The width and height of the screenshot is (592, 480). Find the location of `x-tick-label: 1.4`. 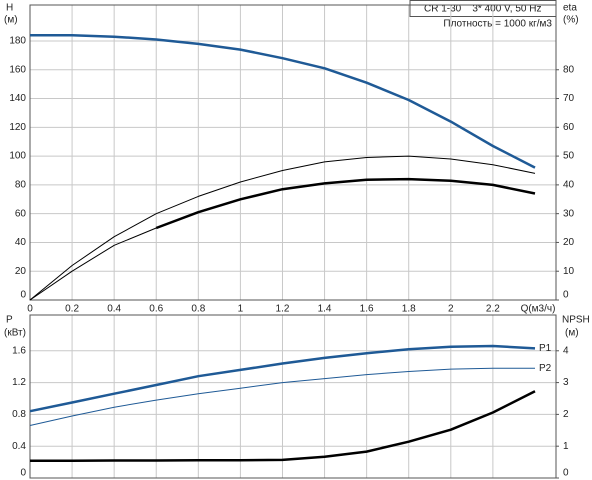

x-tick-label: 1.4 is located at coordinates (325, 309).